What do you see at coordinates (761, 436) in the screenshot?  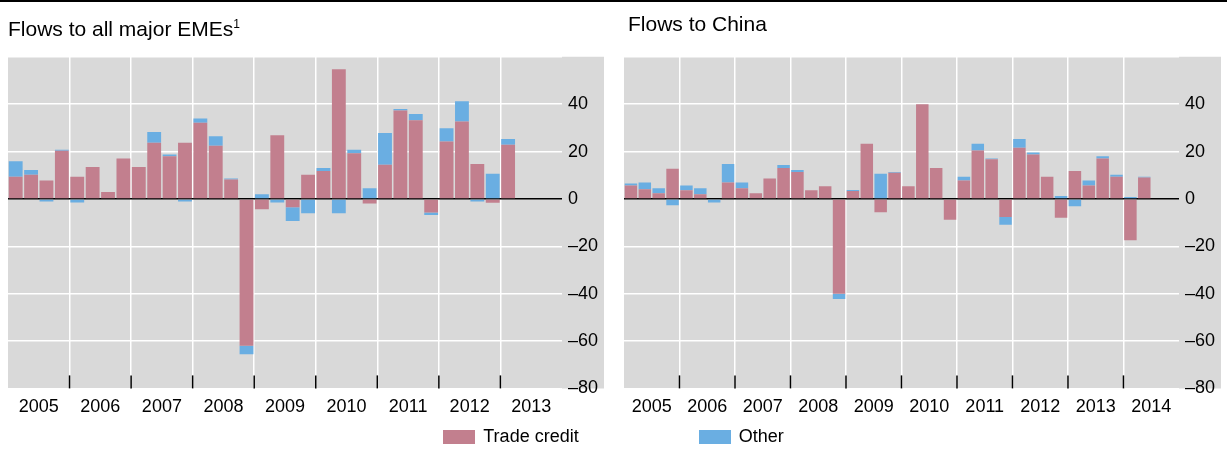 I see `legend-label: Other` at bounding box center [761, 436].